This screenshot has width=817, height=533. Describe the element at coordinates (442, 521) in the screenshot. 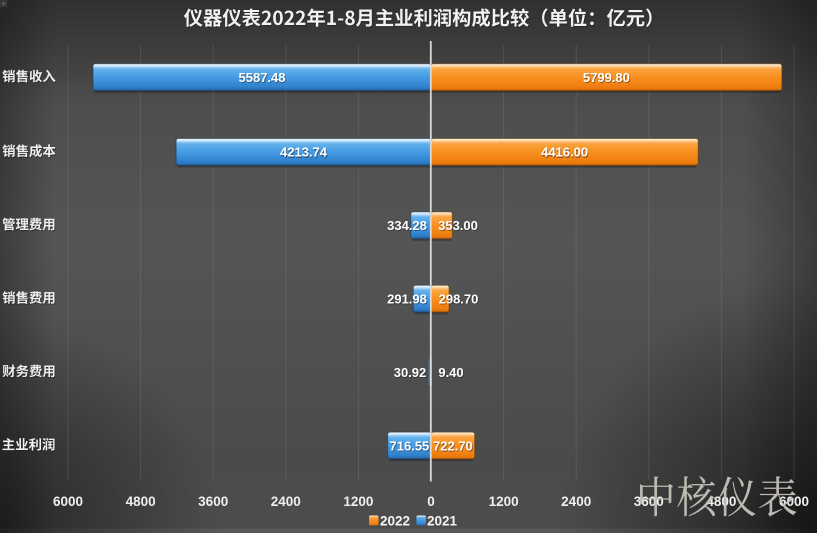

I see `svg-text: 2021` at that location.